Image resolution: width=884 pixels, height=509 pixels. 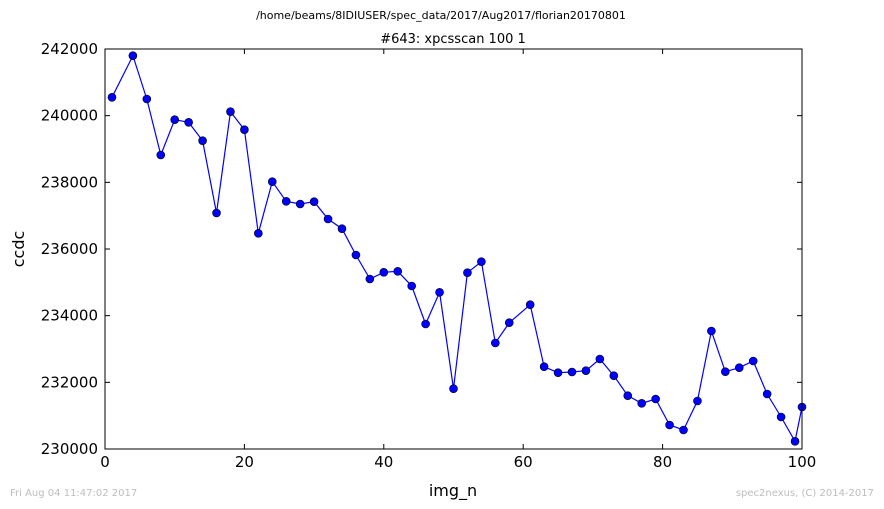 I want to click on x-tick-label: 60, so click(x=523, y=462).